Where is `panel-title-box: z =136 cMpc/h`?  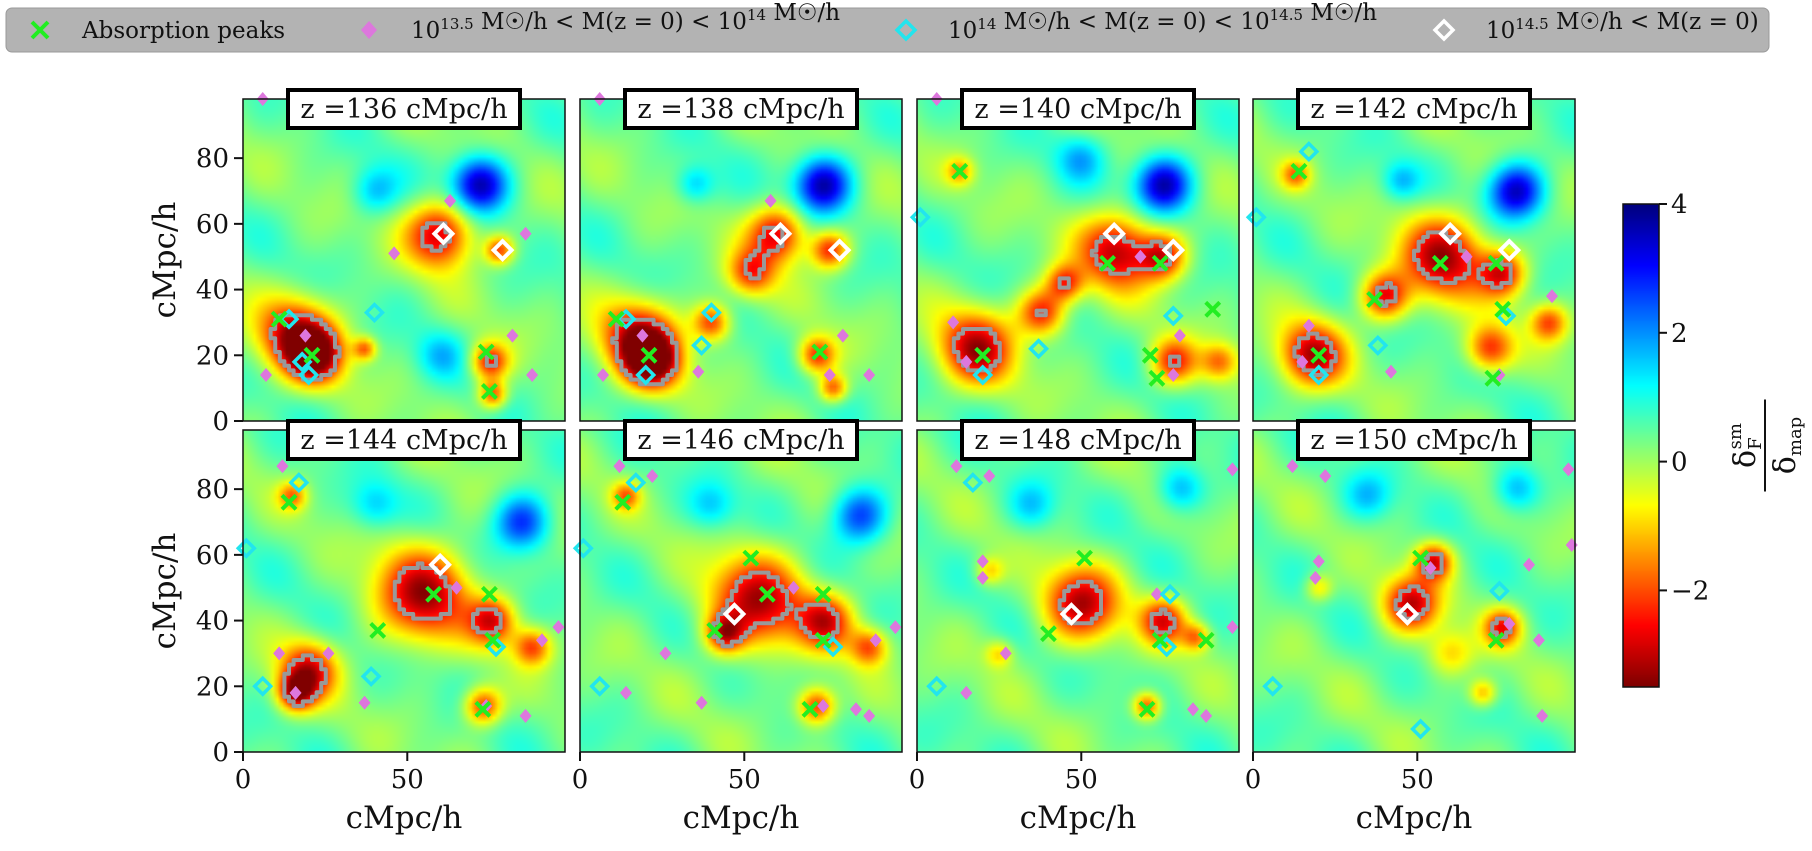 panel-title-box: z =136 cMpc/h is located at coordinates (404, 109).